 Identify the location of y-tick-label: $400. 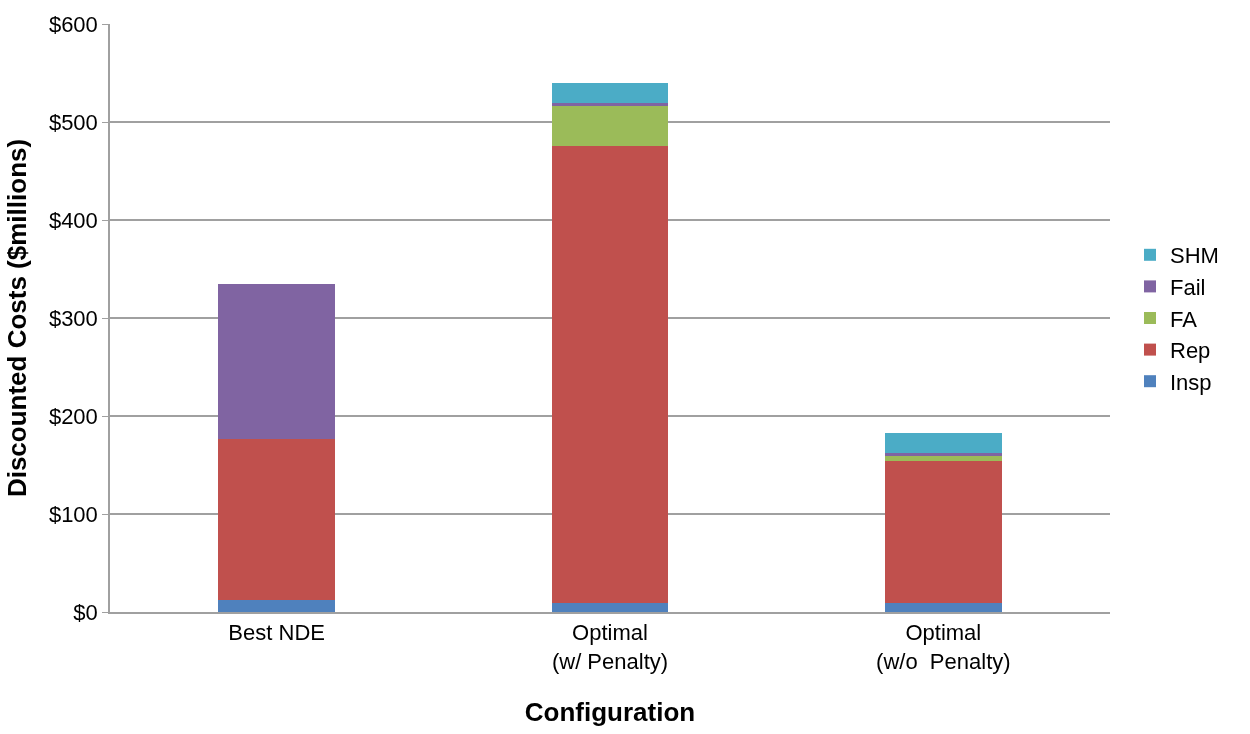
(73, 220).